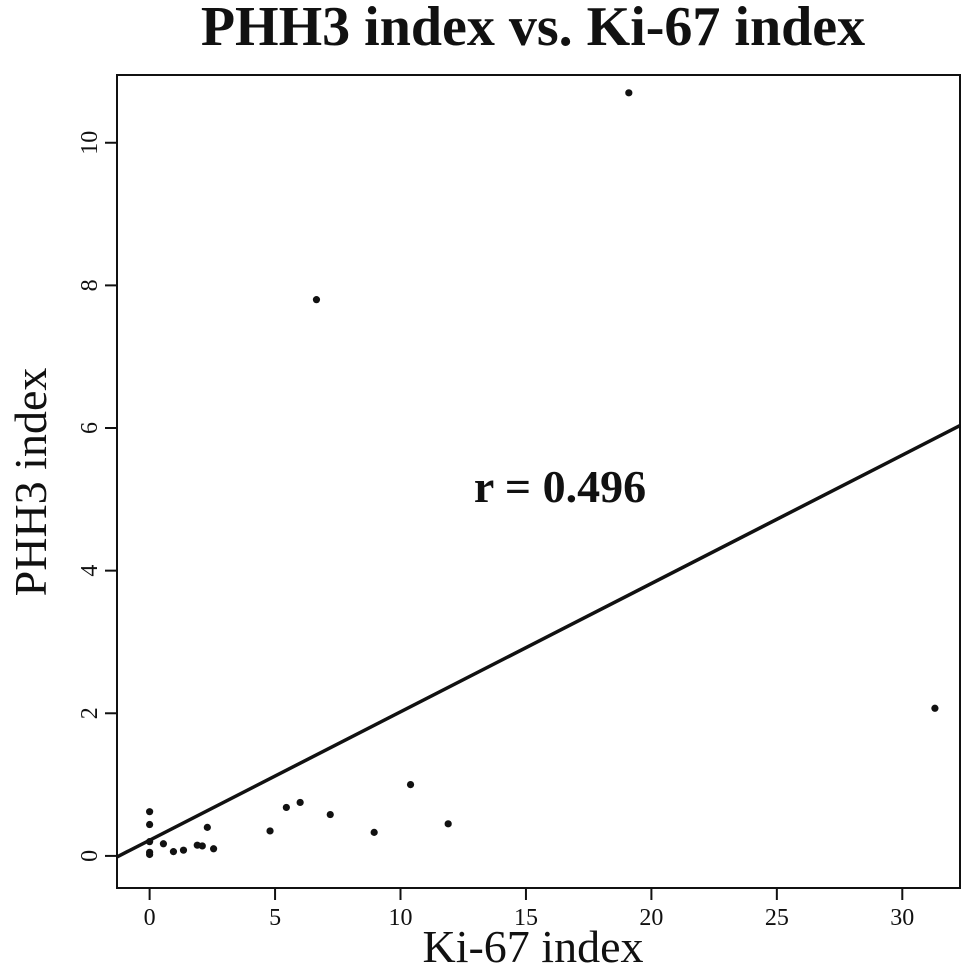  I want to click on correlation-annotation: r = 0.496, so click(560, 486).